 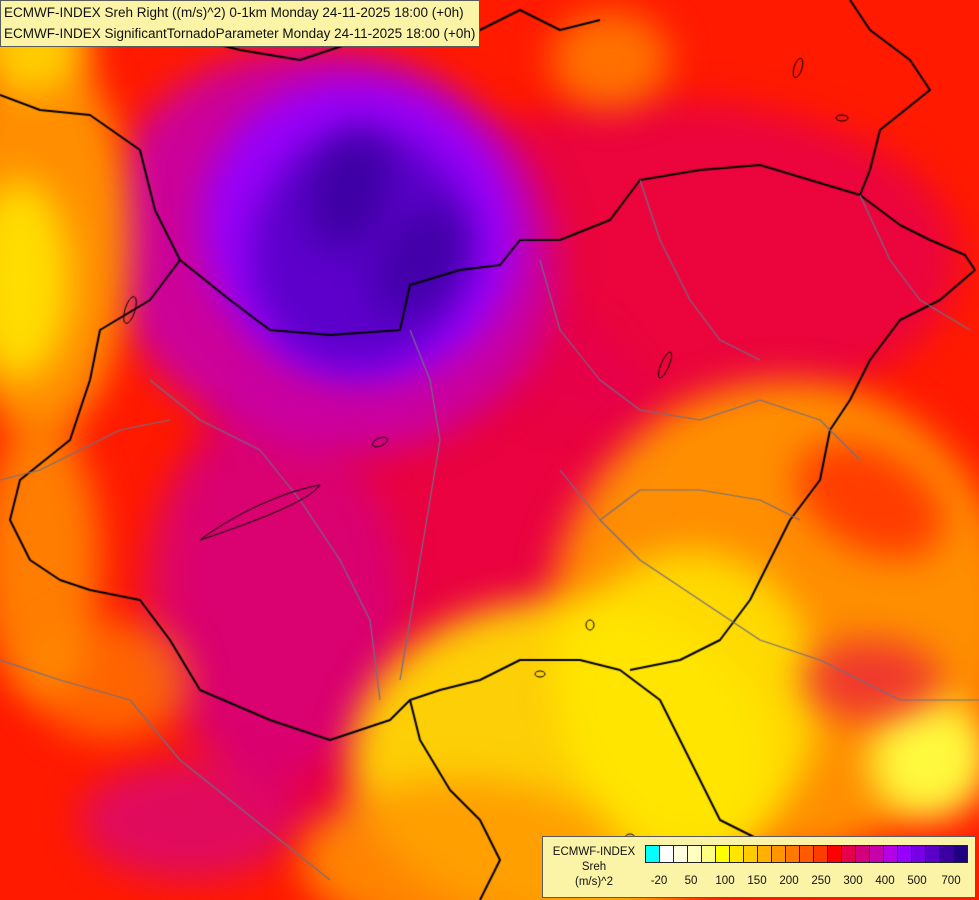 I want to click on legend-parameter: Sreh, so click(x=594, y=867).